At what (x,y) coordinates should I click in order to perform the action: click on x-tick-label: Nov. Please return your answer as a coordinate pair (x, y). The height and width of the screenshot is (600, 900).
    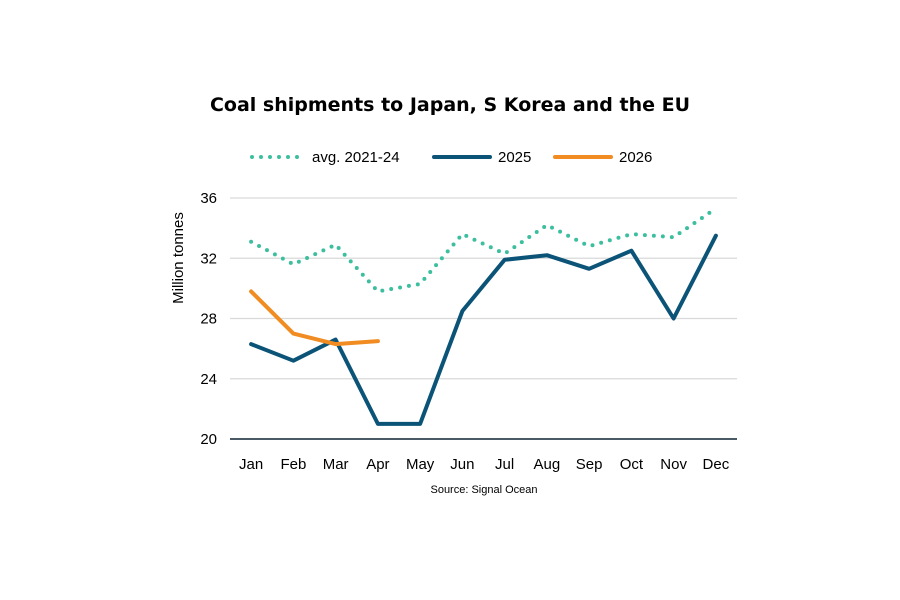
    Looking at the image, I should click on (673, 464).